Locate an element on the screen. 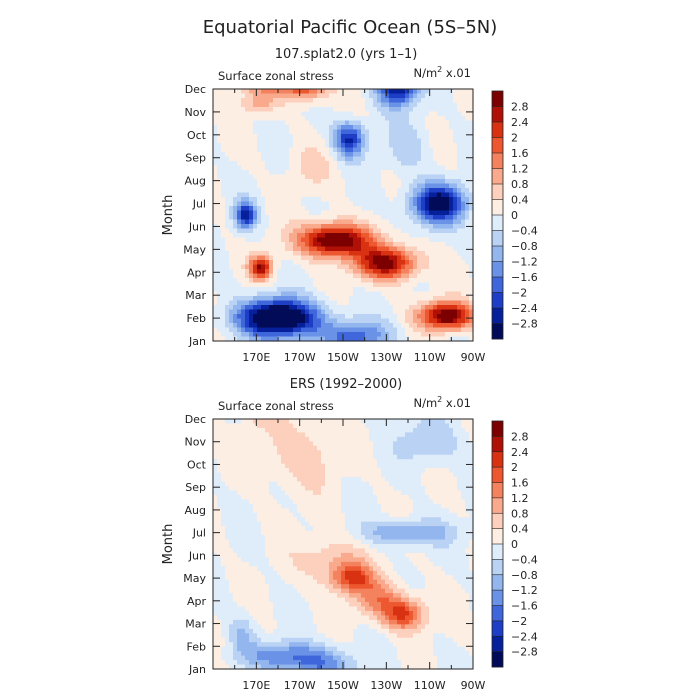  panel-title: ERS (1992–2000) is located at coordinates (346, 384).